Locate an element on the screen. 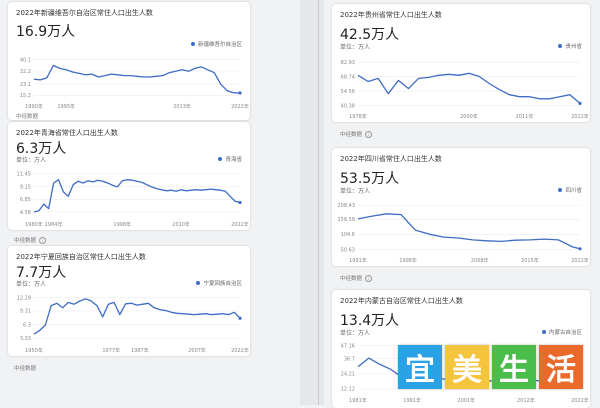 The width and height of the screenshot is (600, 408). y-tick-label: 47.16 is located at coordinates (348, 346).